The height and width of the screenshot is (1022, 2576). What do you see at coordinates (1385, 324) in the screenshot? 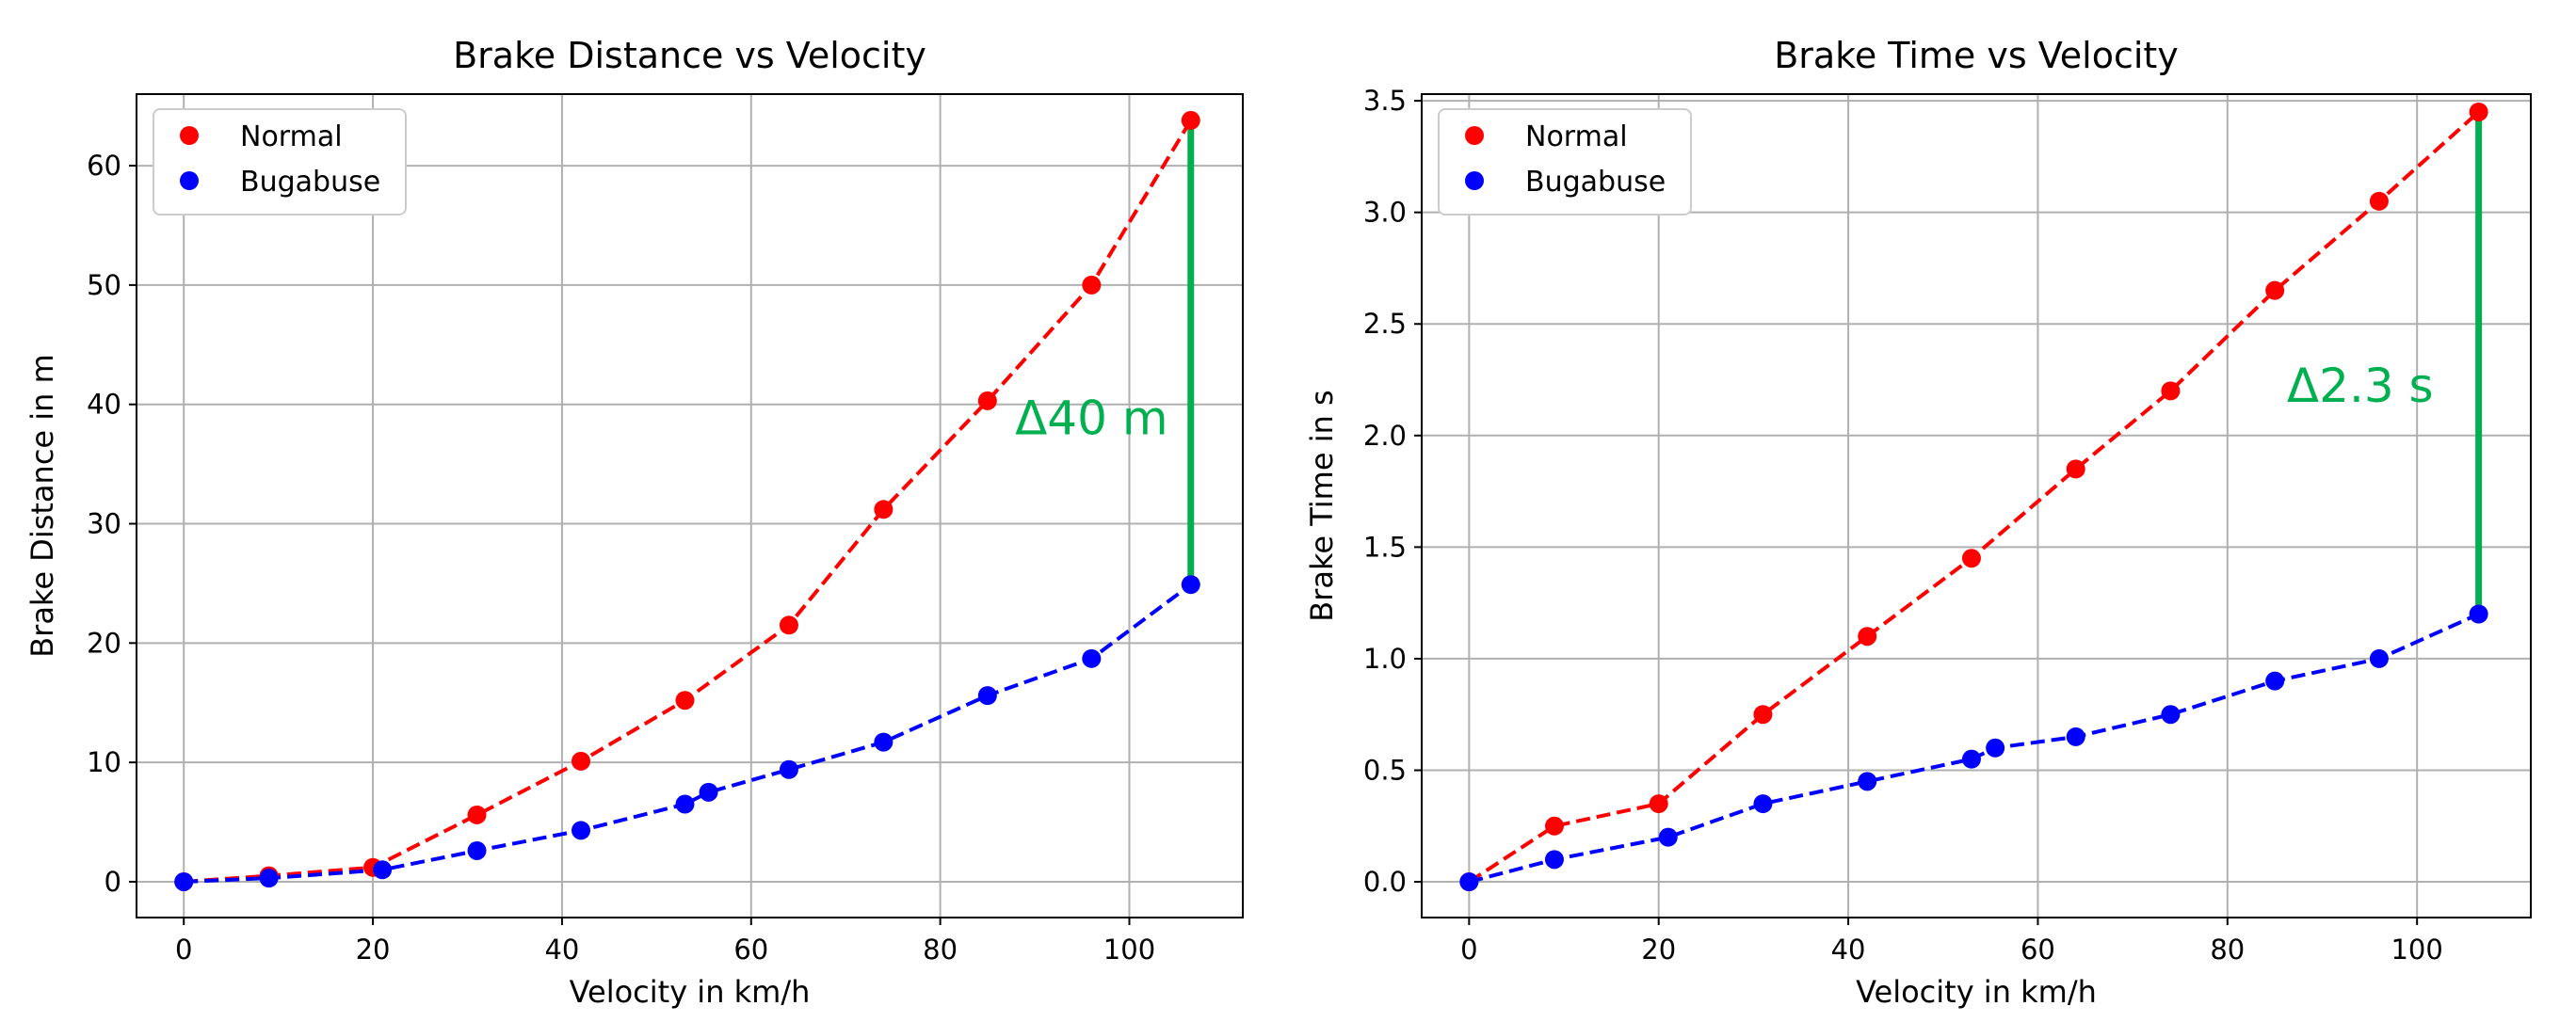
I see `y-tick-label: 2.5` at bounding box center [1385, 324].